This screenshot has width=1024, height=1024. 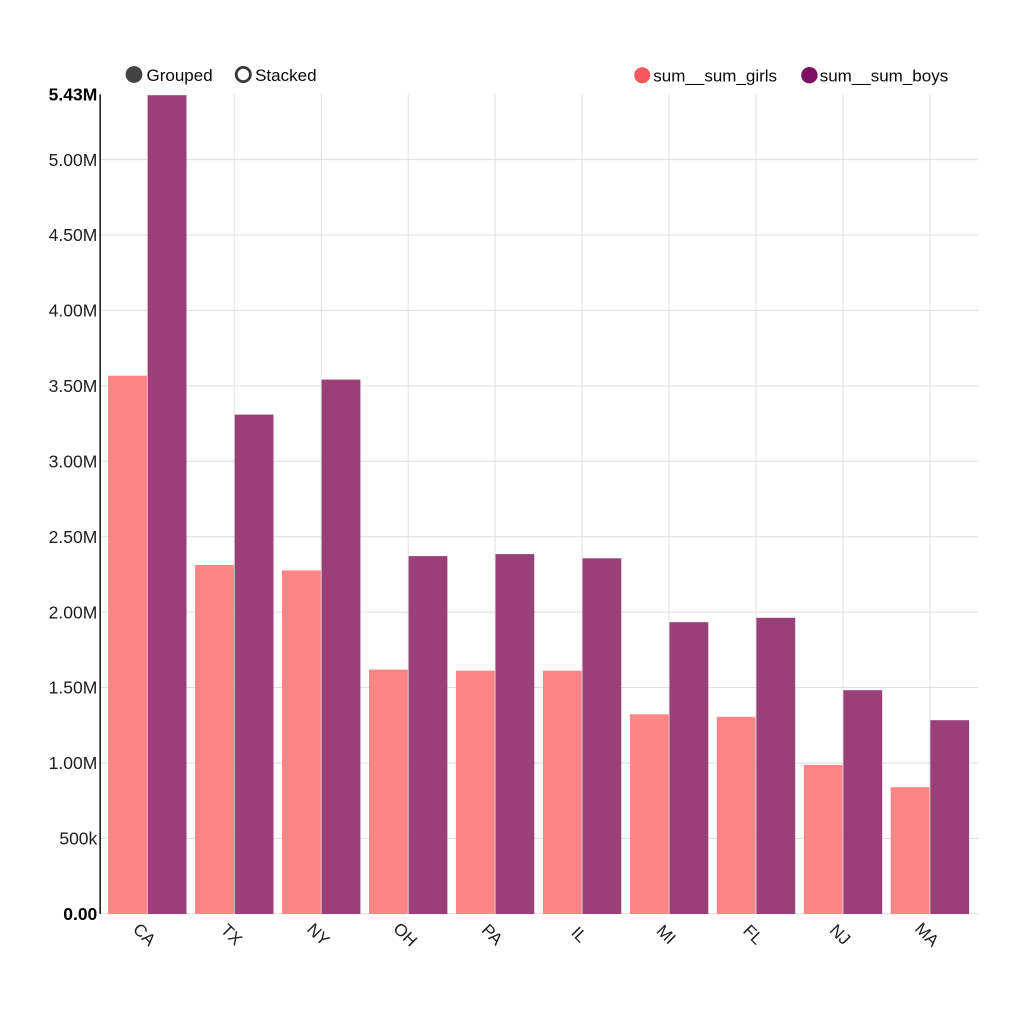 What do you see at coordinates (73, 612) in the screenshot?
I see `svg-text: 2.00M` at bounding box center [73, 612].